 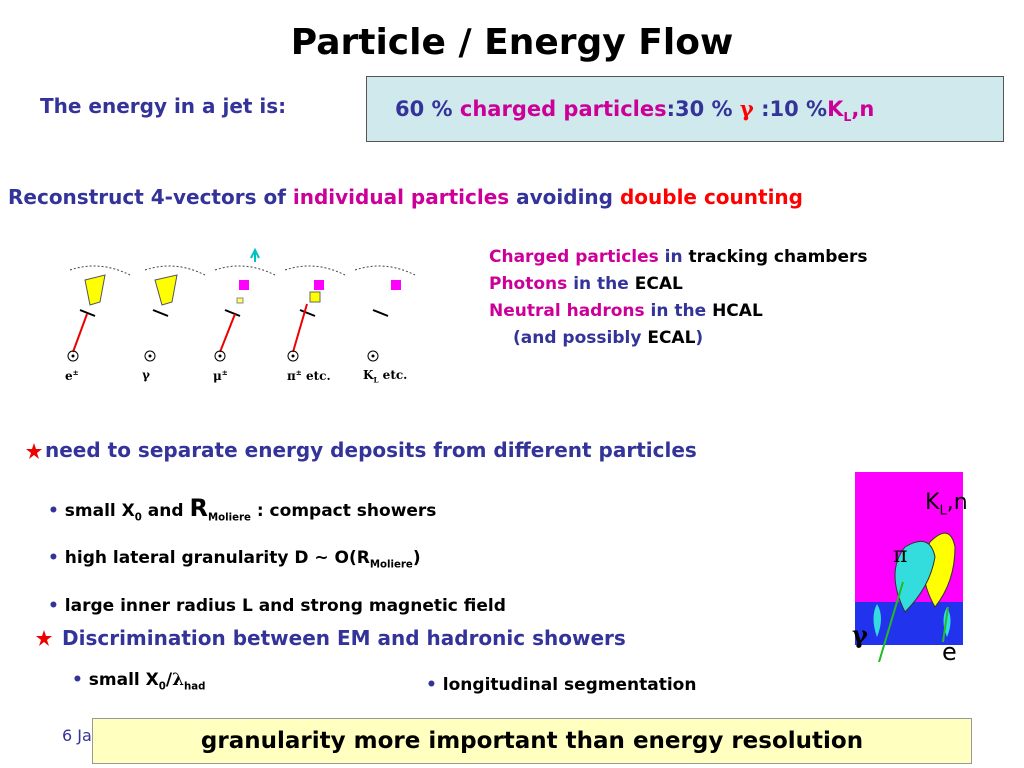 I want to click on figure-gamma: γ, so click(x=860, y=634).